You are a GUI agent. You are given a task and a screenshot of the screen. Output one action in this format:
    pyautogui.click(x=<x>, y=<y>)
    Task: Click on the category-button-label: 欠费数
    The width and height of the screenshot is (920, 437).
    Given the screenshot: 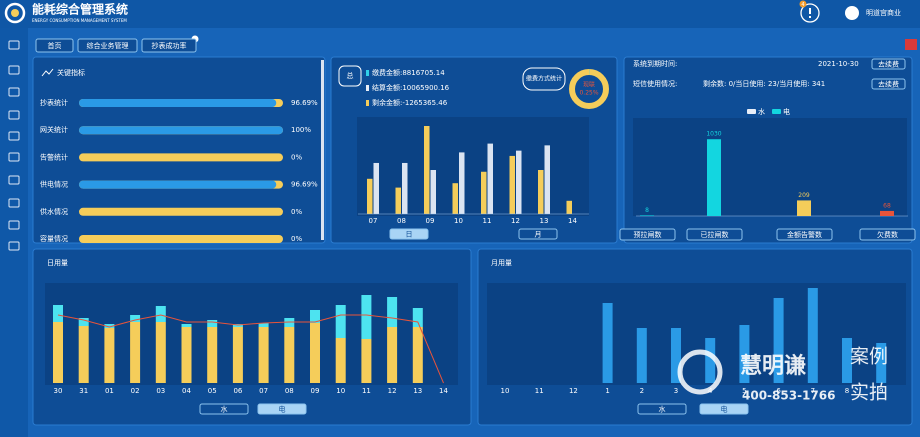 What is the action you would take?
    pyautogui.click(x=887, y=234)
    